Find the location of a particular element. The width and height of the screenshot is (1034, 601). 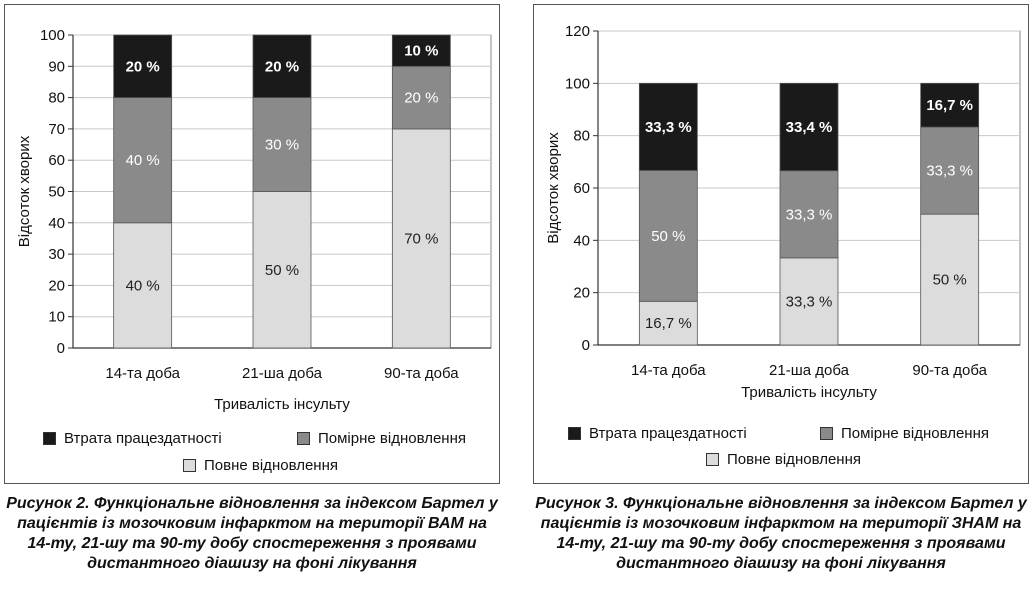

bar-data-label: 10 % is located at coordinates (421, 51).